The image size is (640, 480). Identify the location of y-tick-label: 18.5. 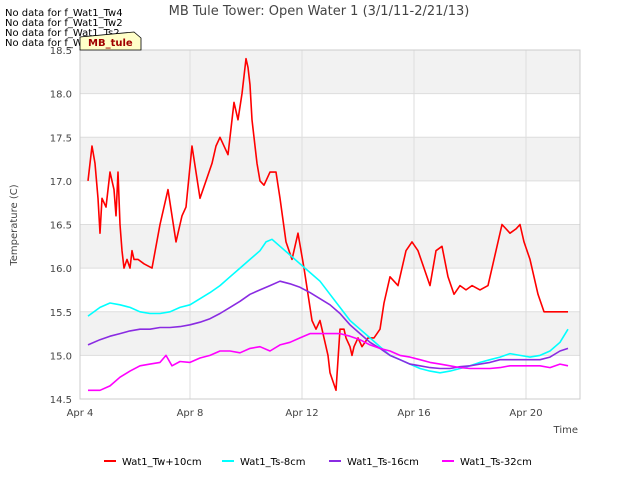
(61, 51).